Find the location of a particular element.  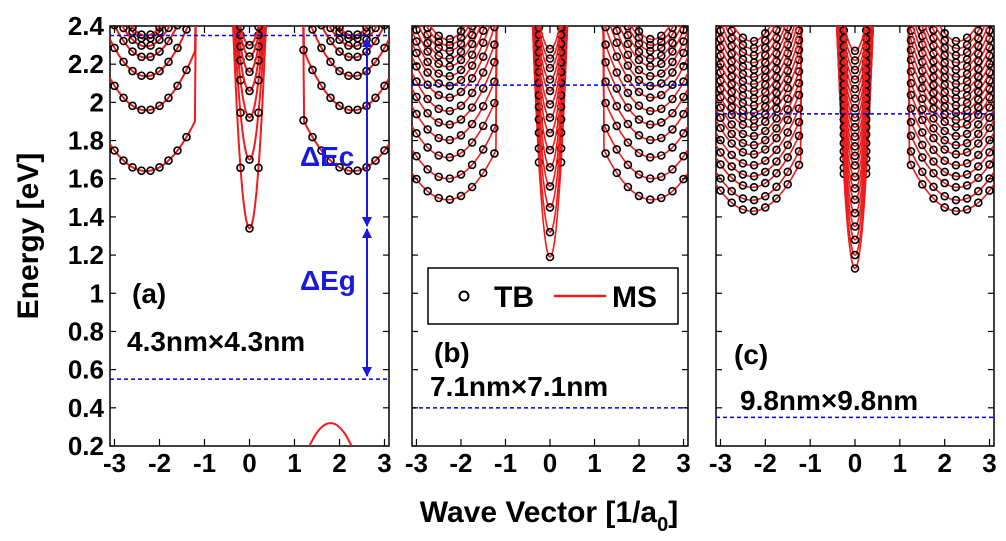

x-tick-label: -3 is located at coordinates (720, 463).